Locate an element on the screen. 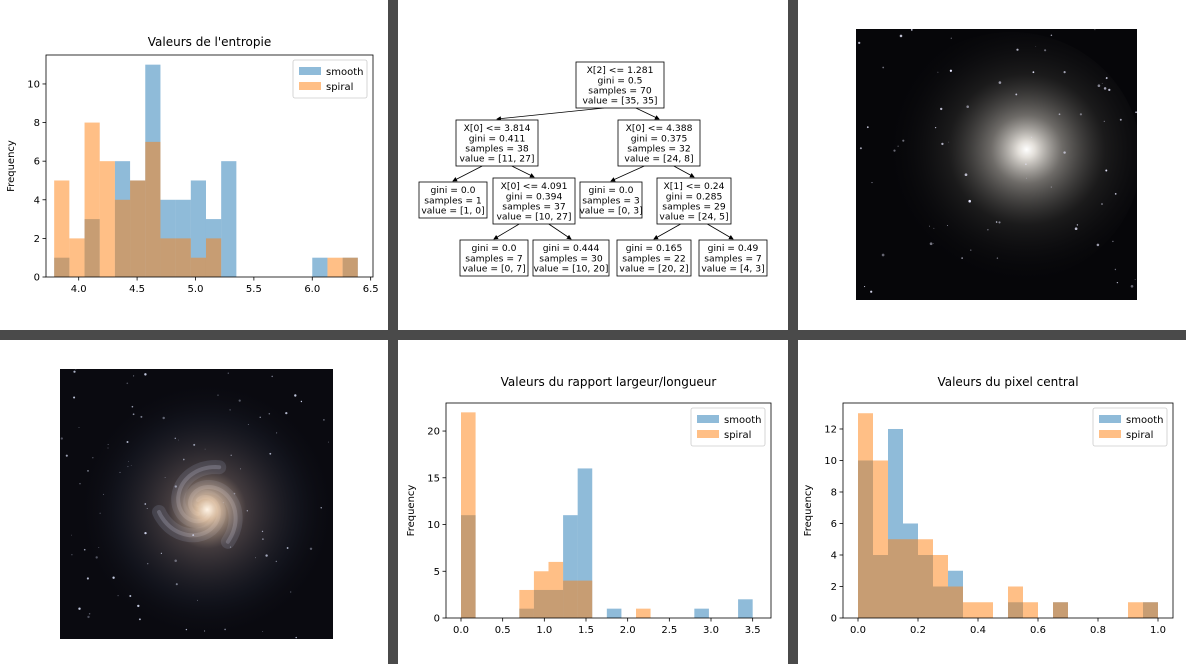 Image resolution: width=1186 pixels, height=664 pixels. x-tick-label: 4.5 is located at coordinates (137, 289).